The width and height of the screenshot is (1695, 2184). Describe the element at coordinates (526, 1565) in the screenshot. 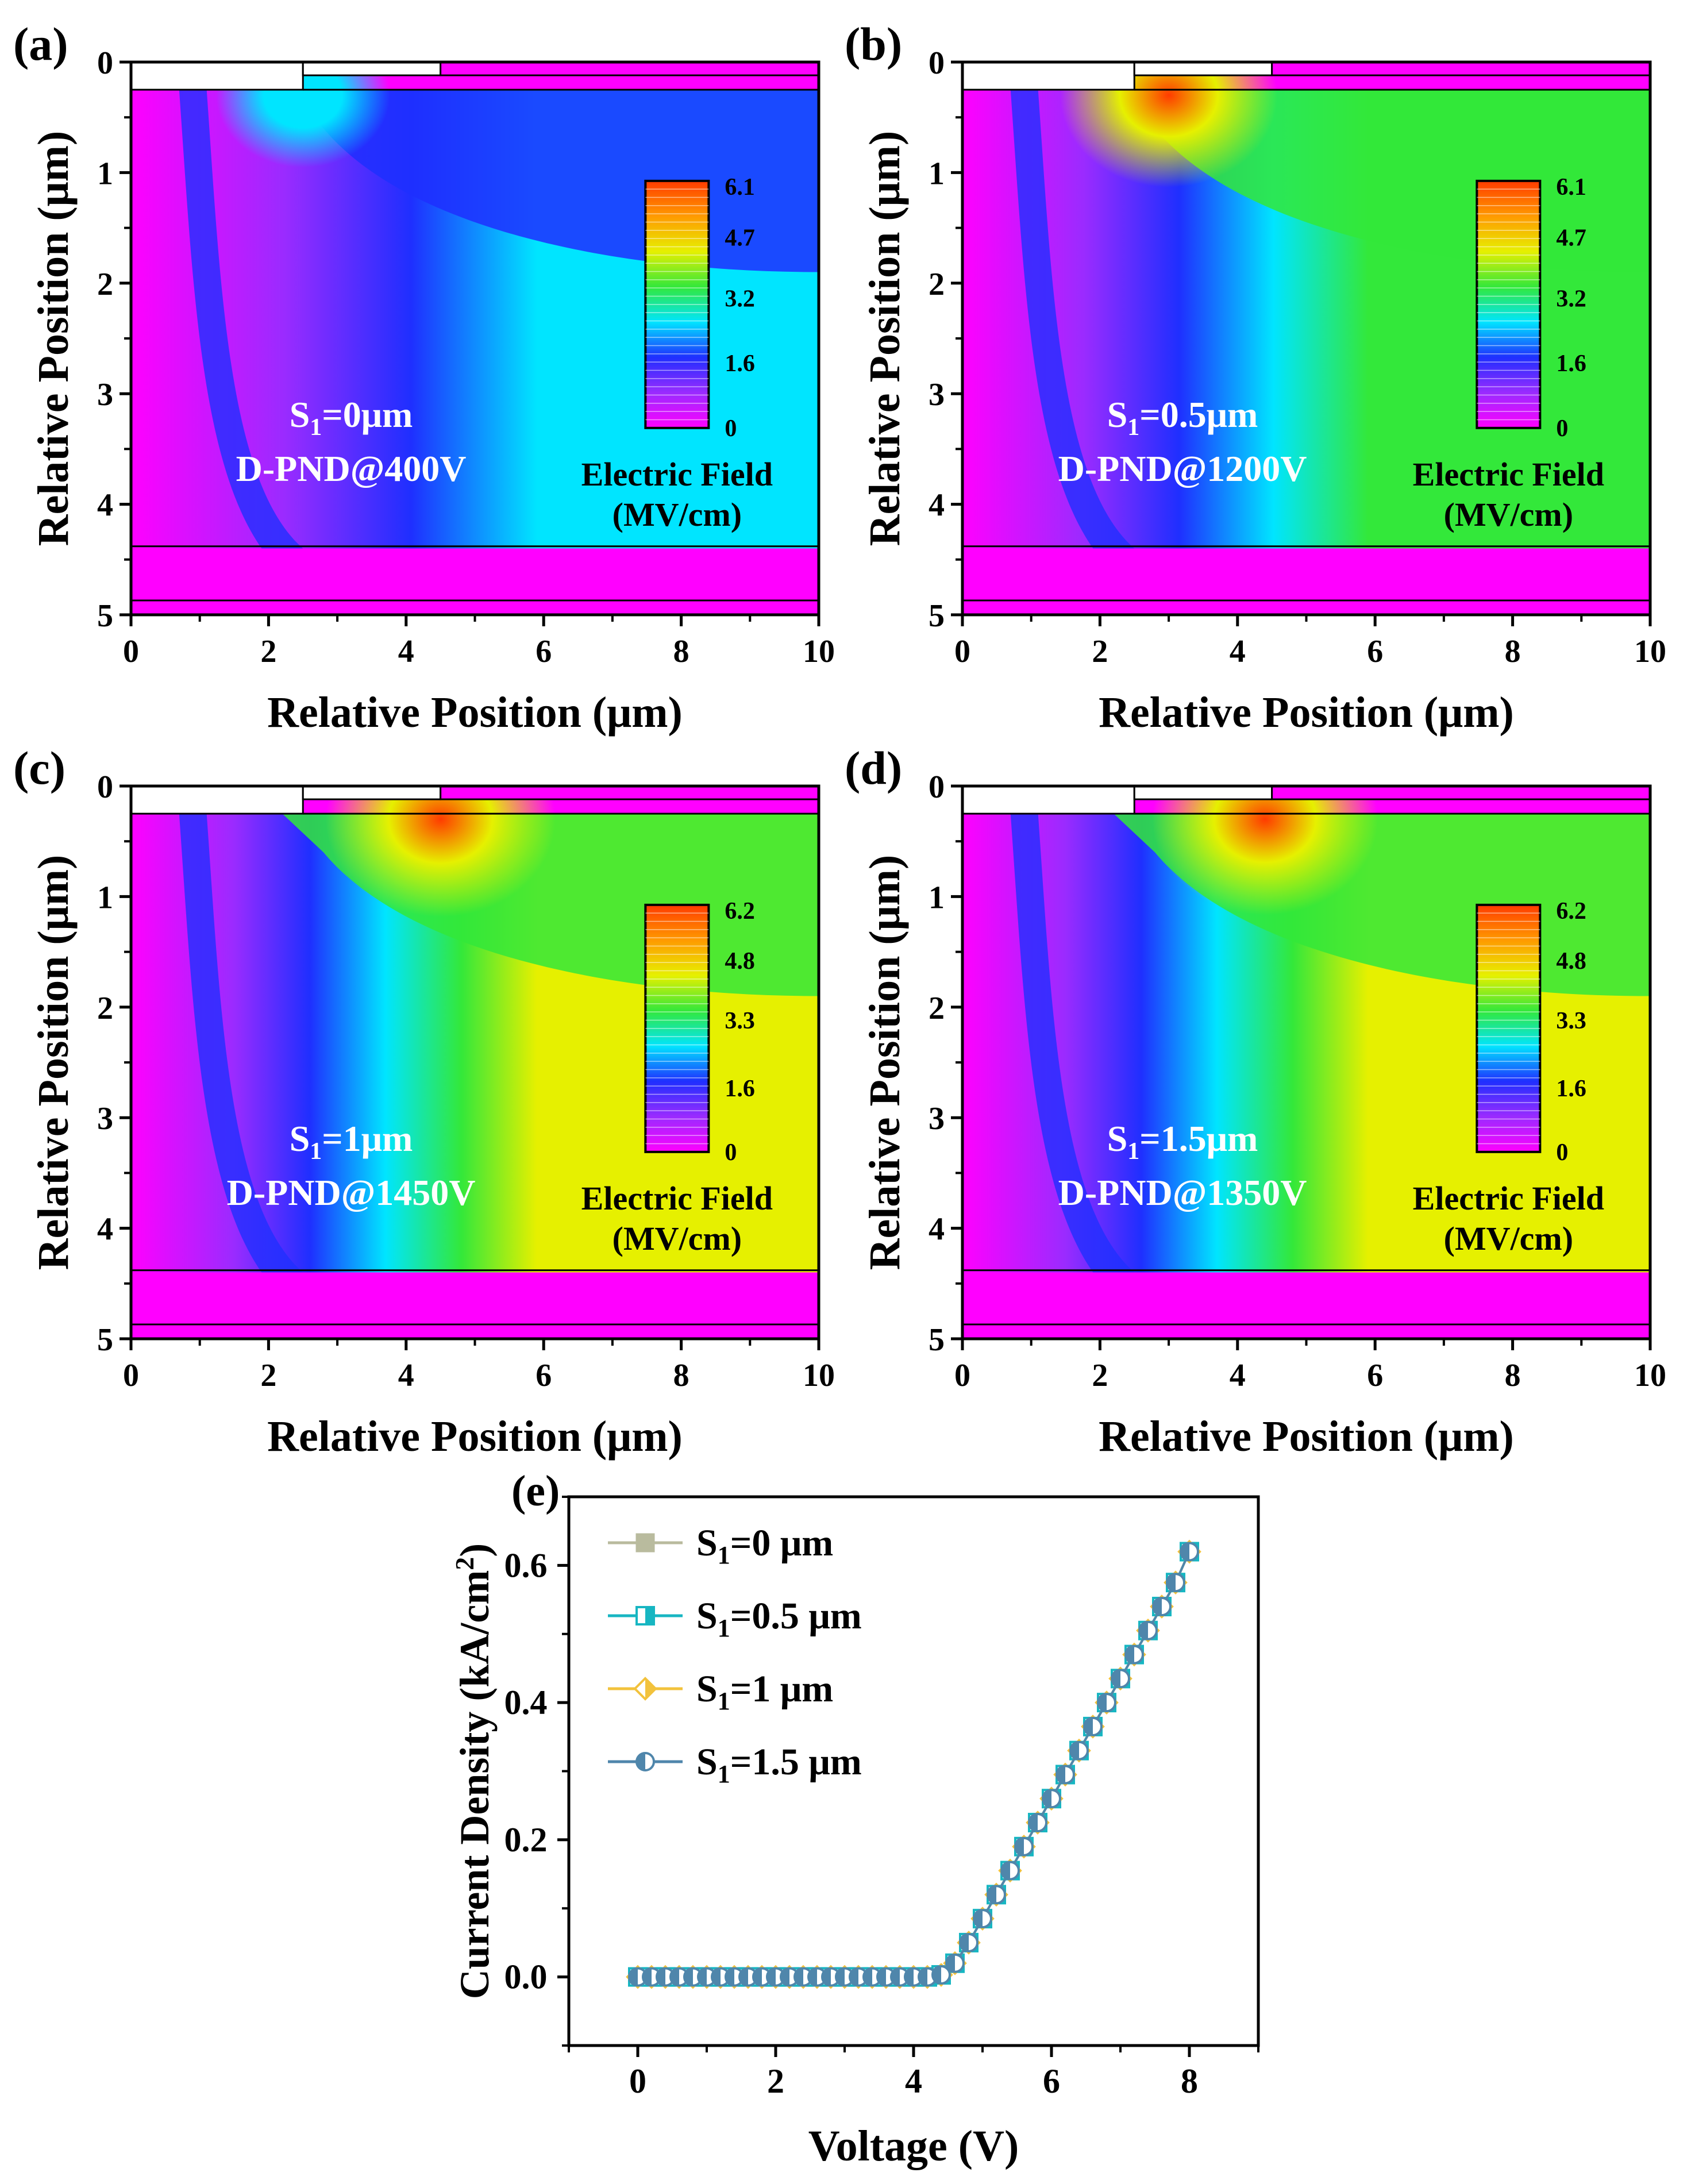

I see `y-tick-label: 0.6` at that location.